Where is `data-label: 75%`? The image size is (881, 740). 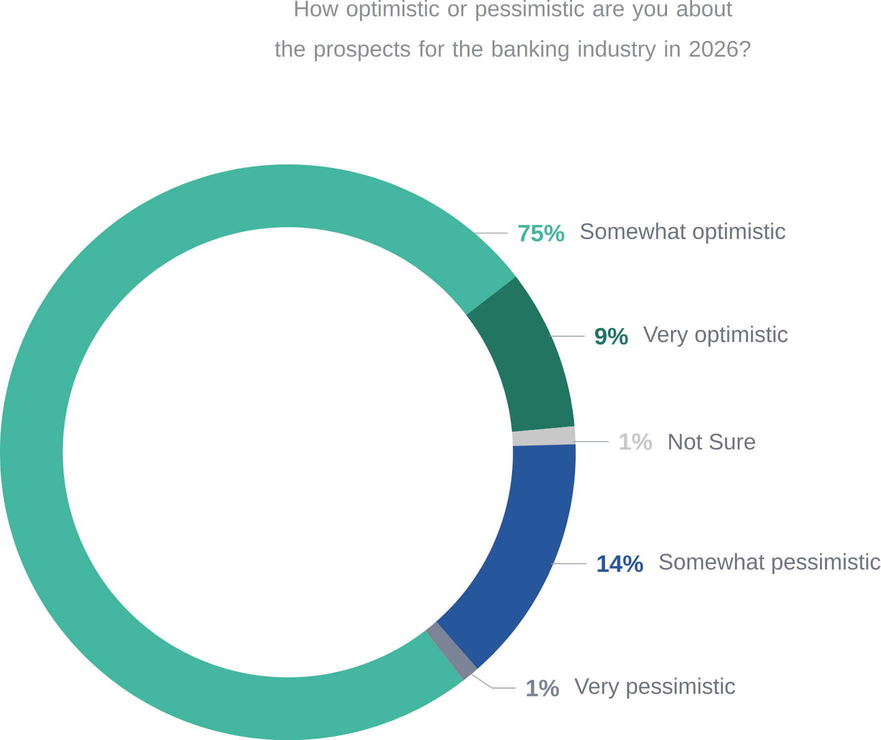
data-label: 75% is located at coordinates (541, 233).